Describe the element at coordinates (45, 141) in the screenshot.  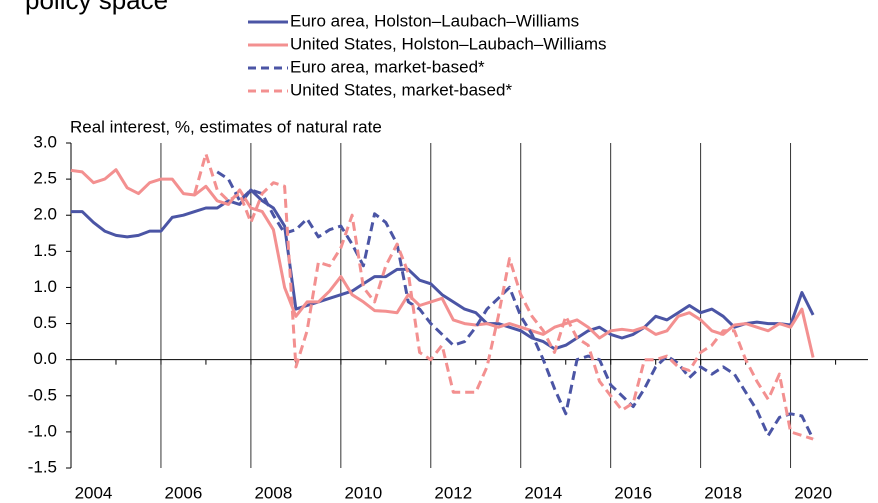
I see `y-tick-label: 3.0` at that location.